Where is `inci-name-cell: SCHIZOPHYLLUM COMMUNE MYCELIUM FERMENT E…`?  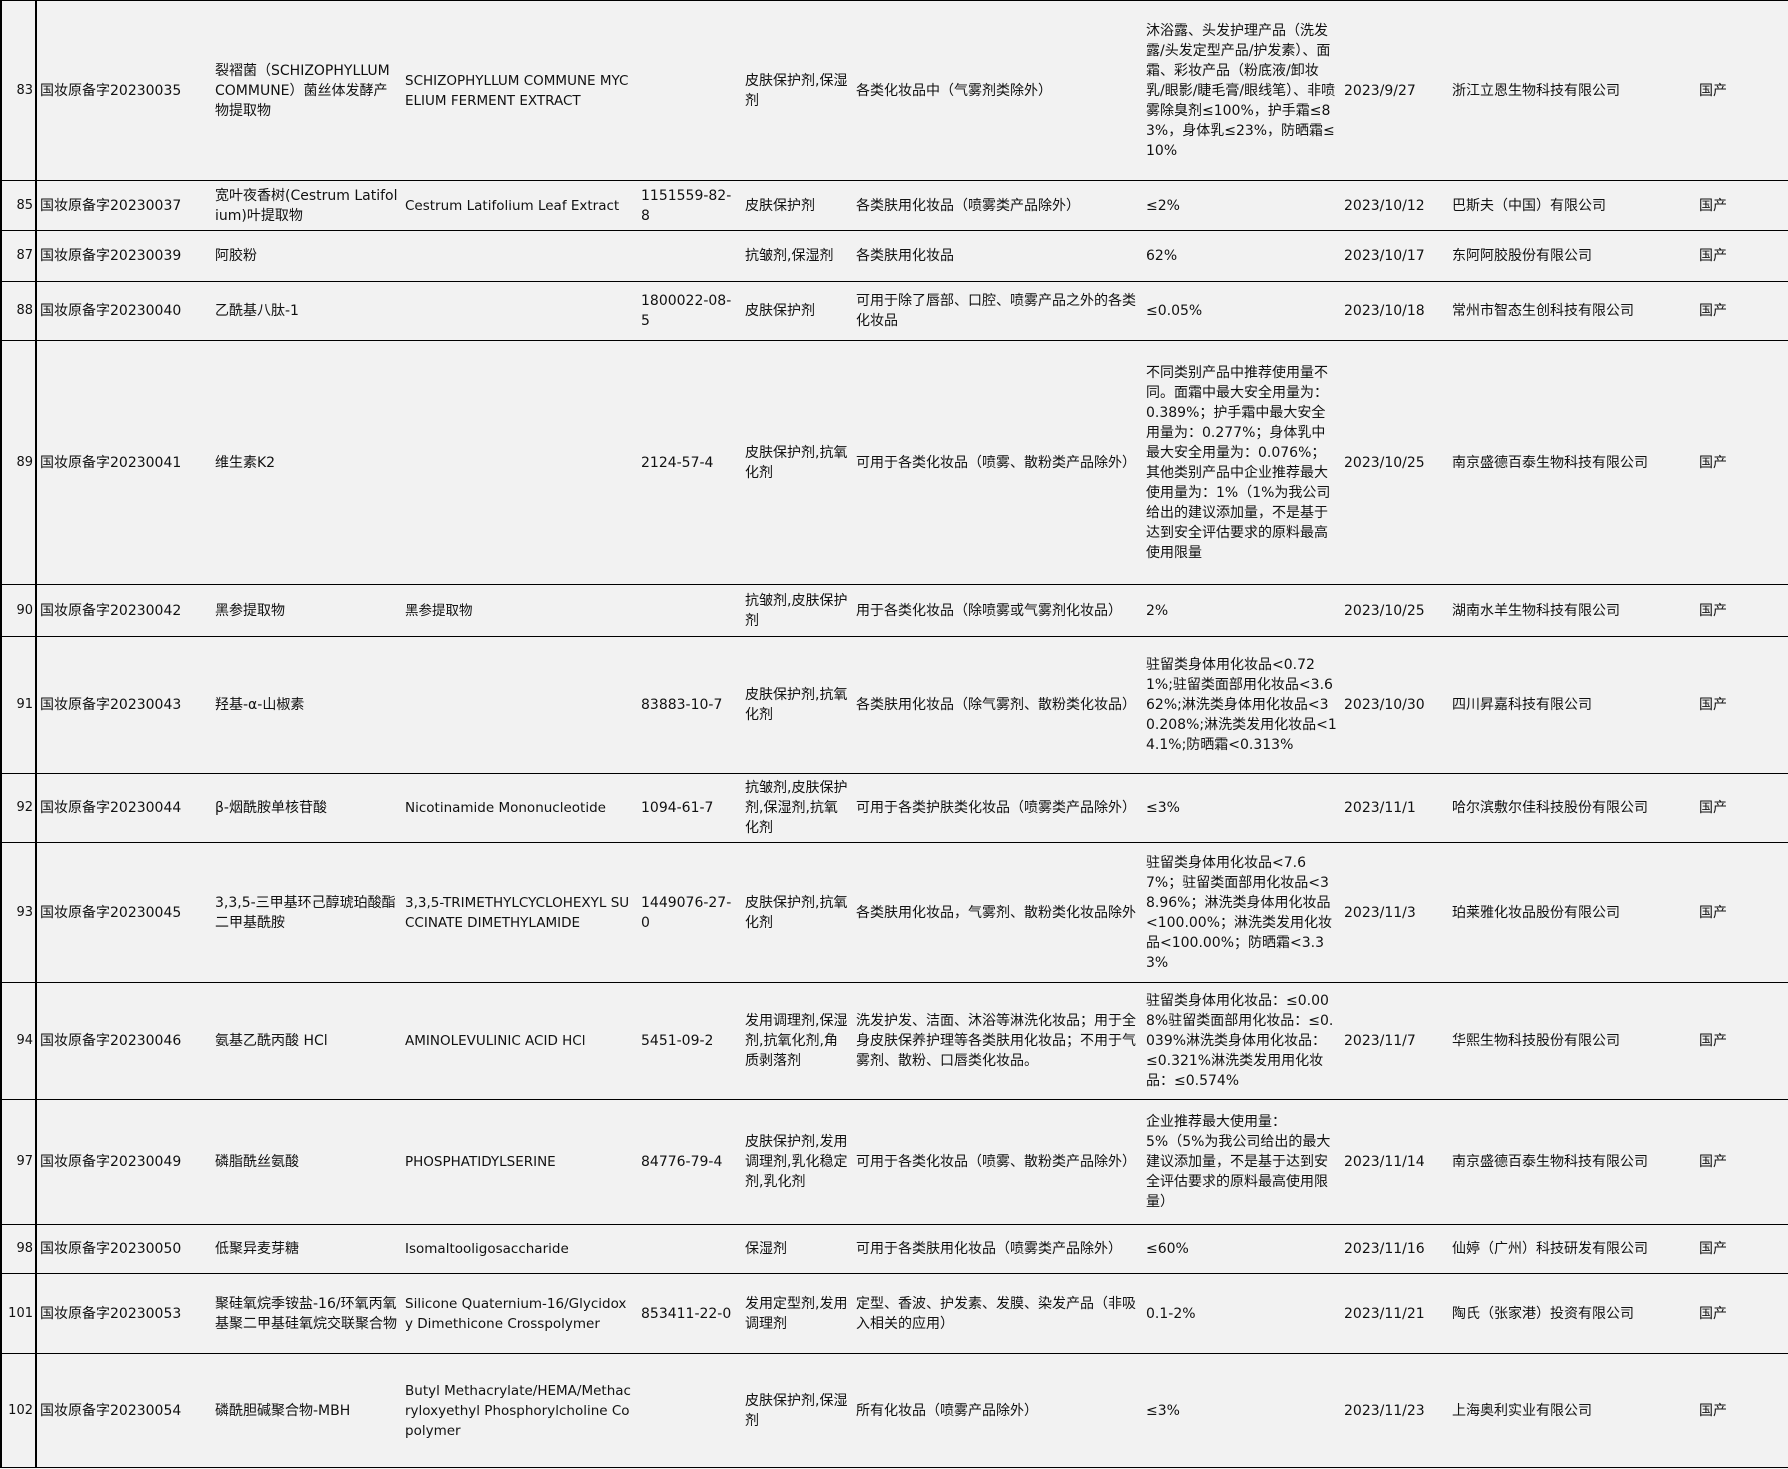
inci-name-cell: SCHIZOPHYLLUM COMMUNE MYCELIUM FERMENT E… is located at coordinates (520, 90).